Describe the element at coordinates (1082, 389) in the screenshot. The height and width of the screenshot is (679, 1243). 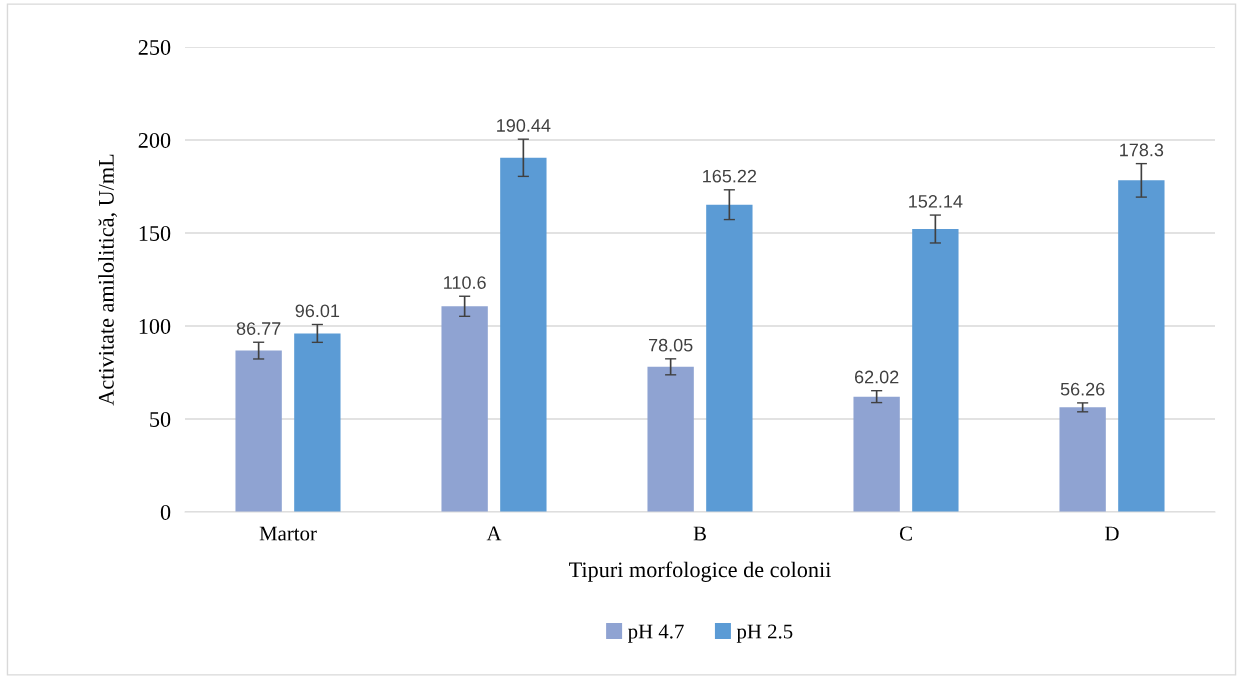
I see `data-label: 56.26` at that location.